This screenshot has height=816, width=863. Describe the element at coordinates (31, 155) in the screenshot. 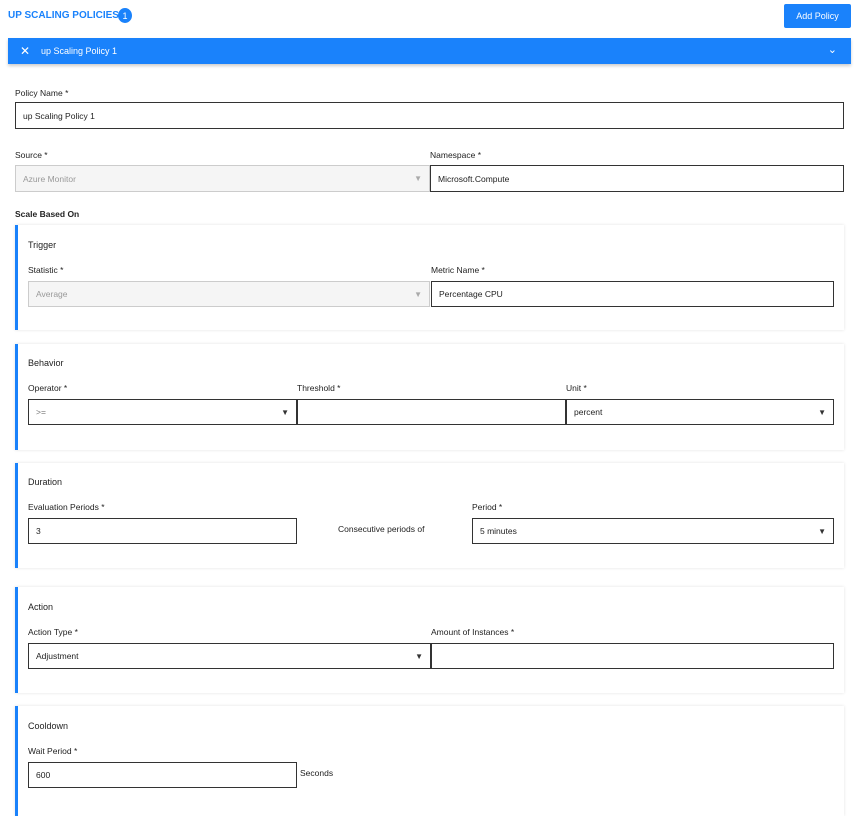

I see `source-label: Source *` at that location.